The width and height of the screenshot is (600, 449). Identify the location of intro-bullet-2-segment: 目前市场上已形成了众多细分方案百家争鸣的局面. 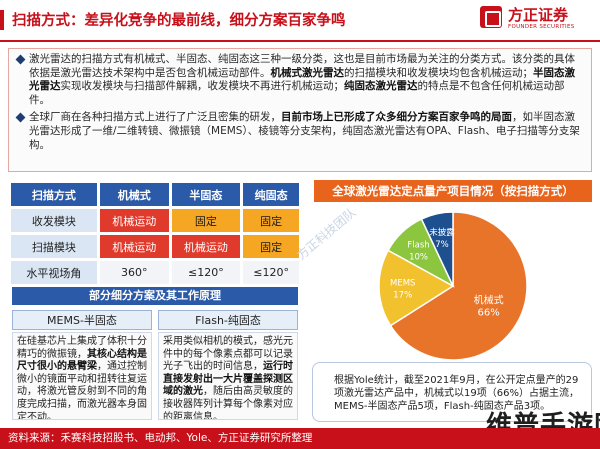
(396, 117).